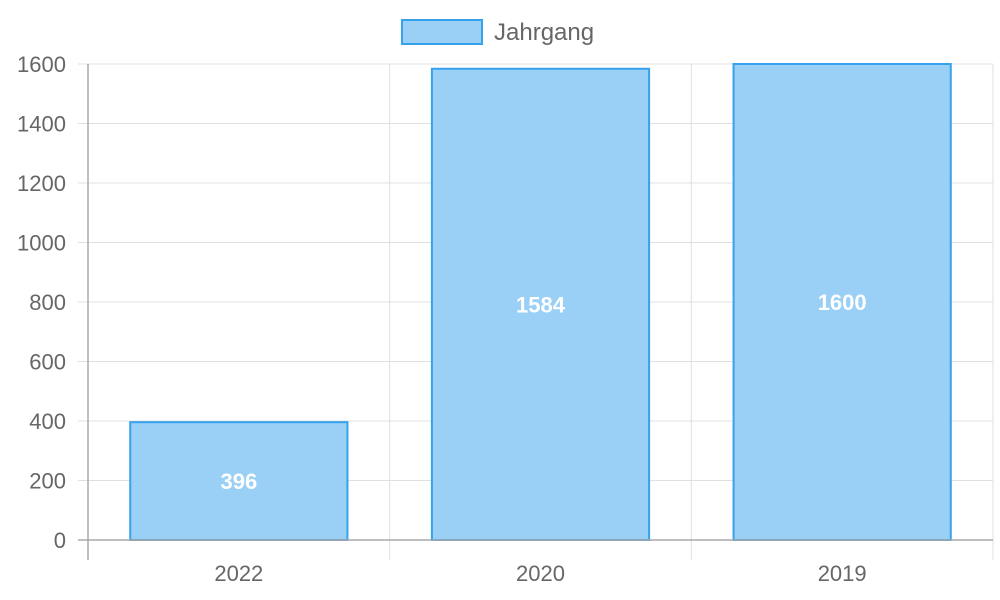 This screenshot has width=1000, height=600. I want to click on data-label: 396, so click(238, 481).